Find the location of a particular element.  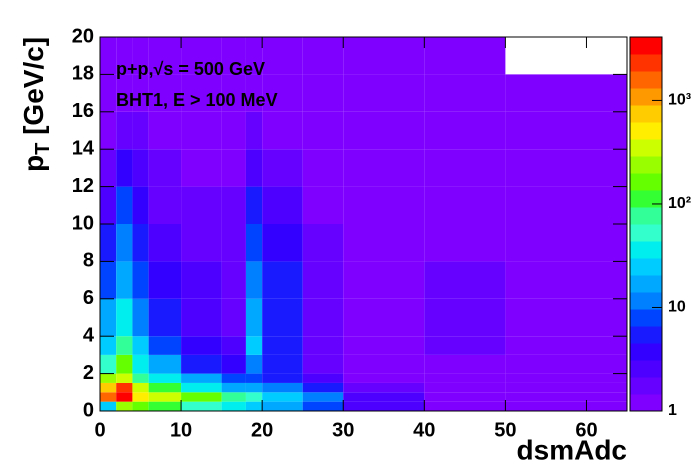

x-tick-label: 30 is located at coordinates (343, 430).